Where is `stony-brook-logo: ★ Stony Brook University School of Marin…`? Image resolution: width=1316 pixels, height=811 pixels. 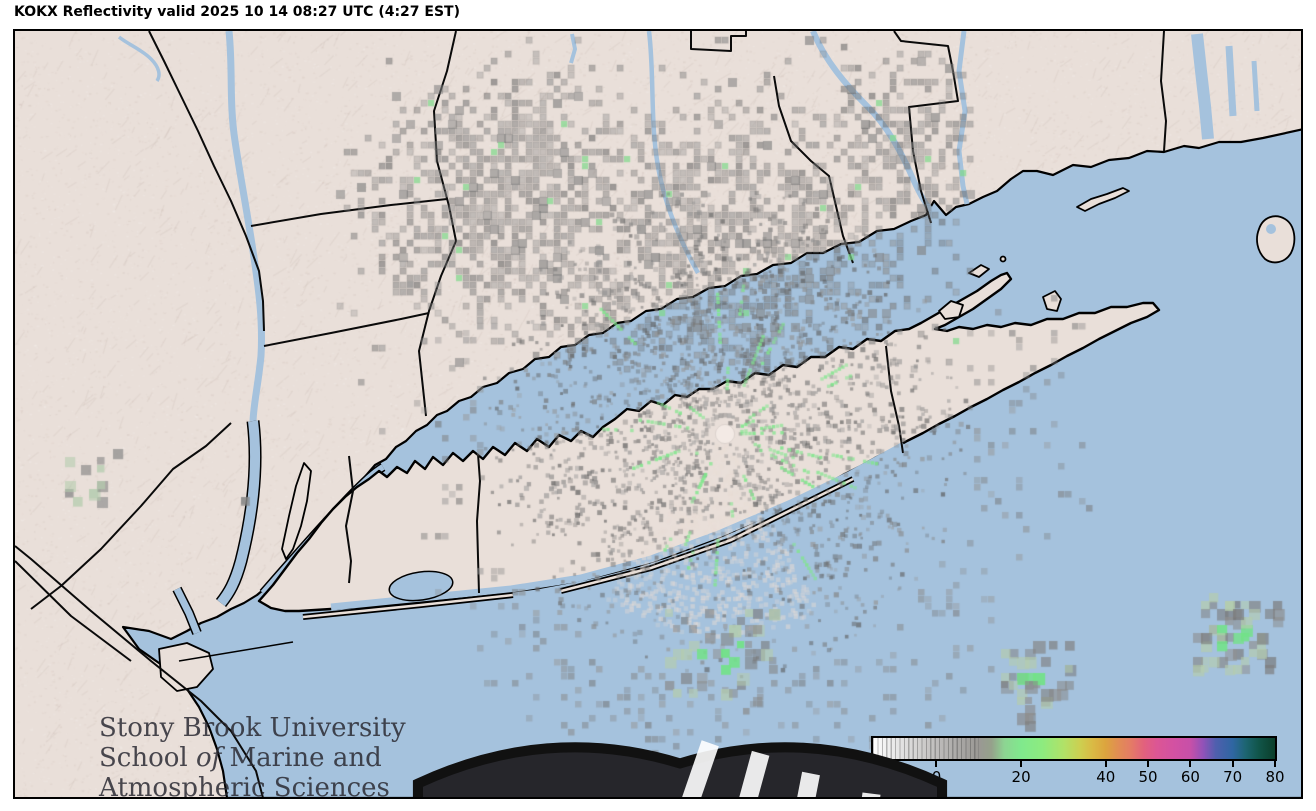
stony-brook-logo: ★ Stony Brook University School of Marin… is located at coordinates (492, 755).